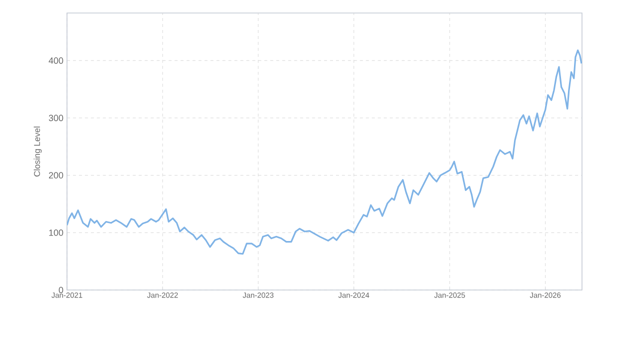  I want to click on y-tick-label: 100, so click(56, 232).